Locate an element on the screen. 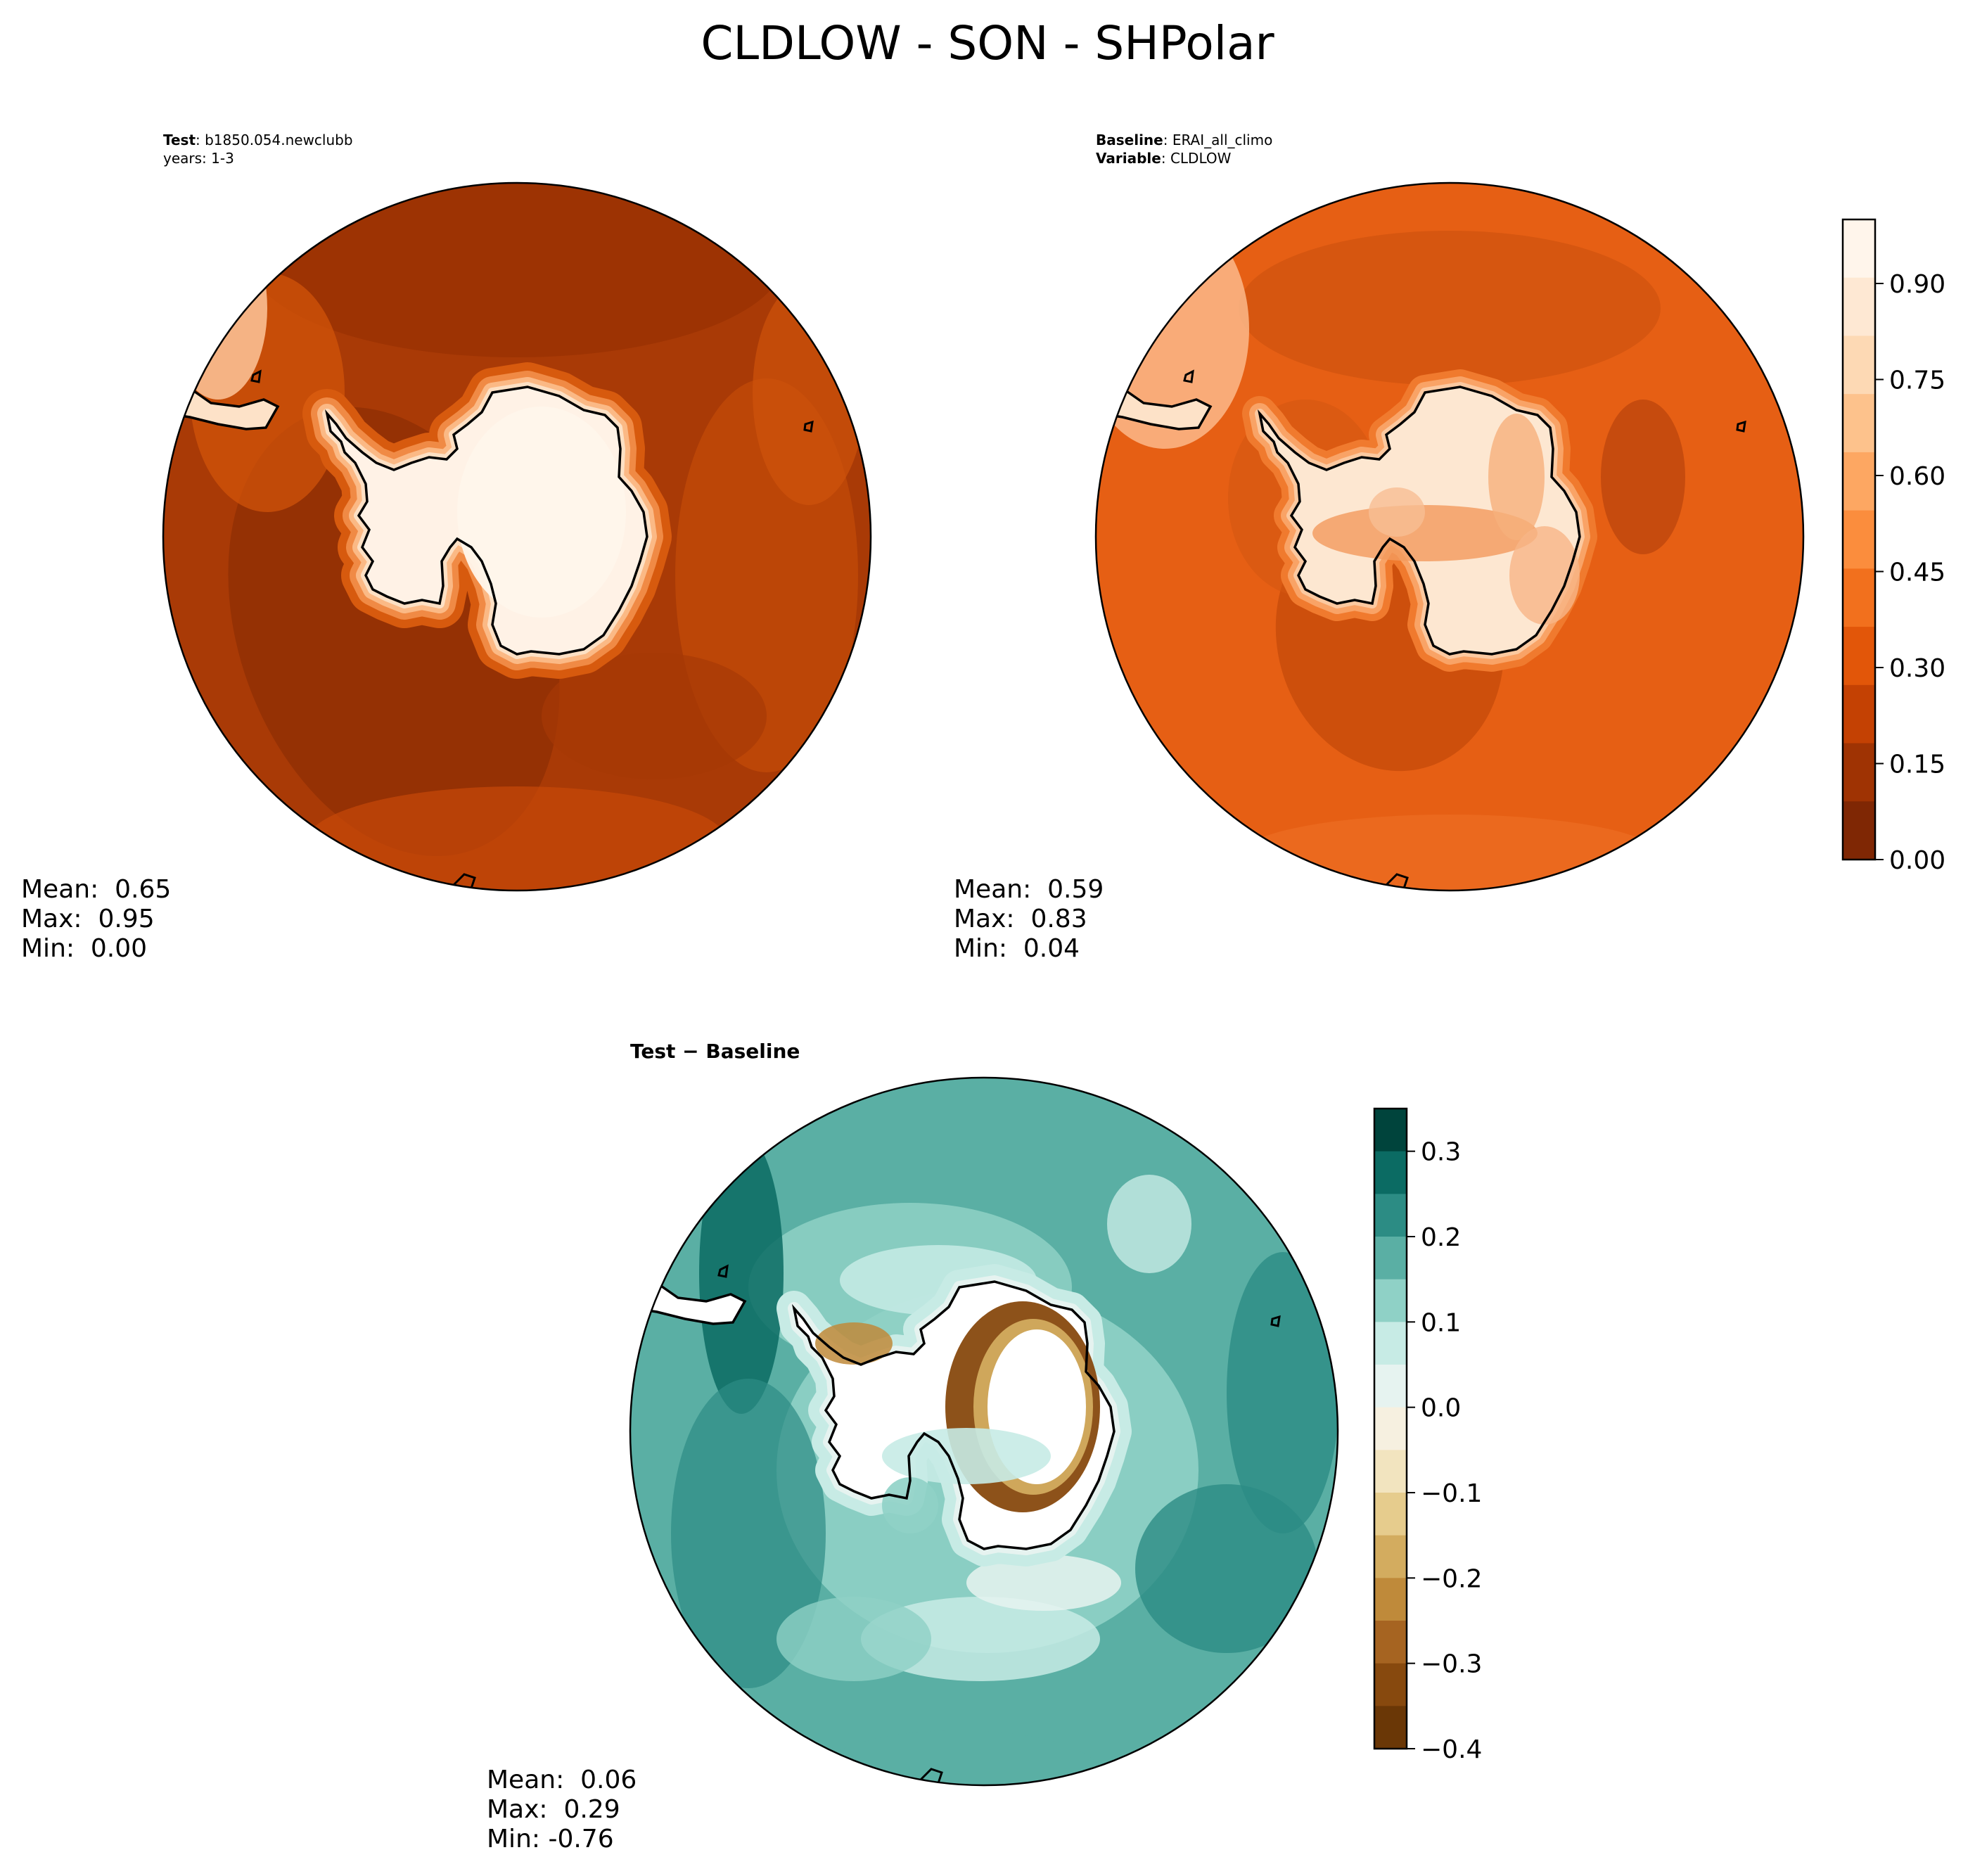 This screenshot has width=1975, height=1876. test-max: Max: 0.95 is located at coordinates (88, 919).